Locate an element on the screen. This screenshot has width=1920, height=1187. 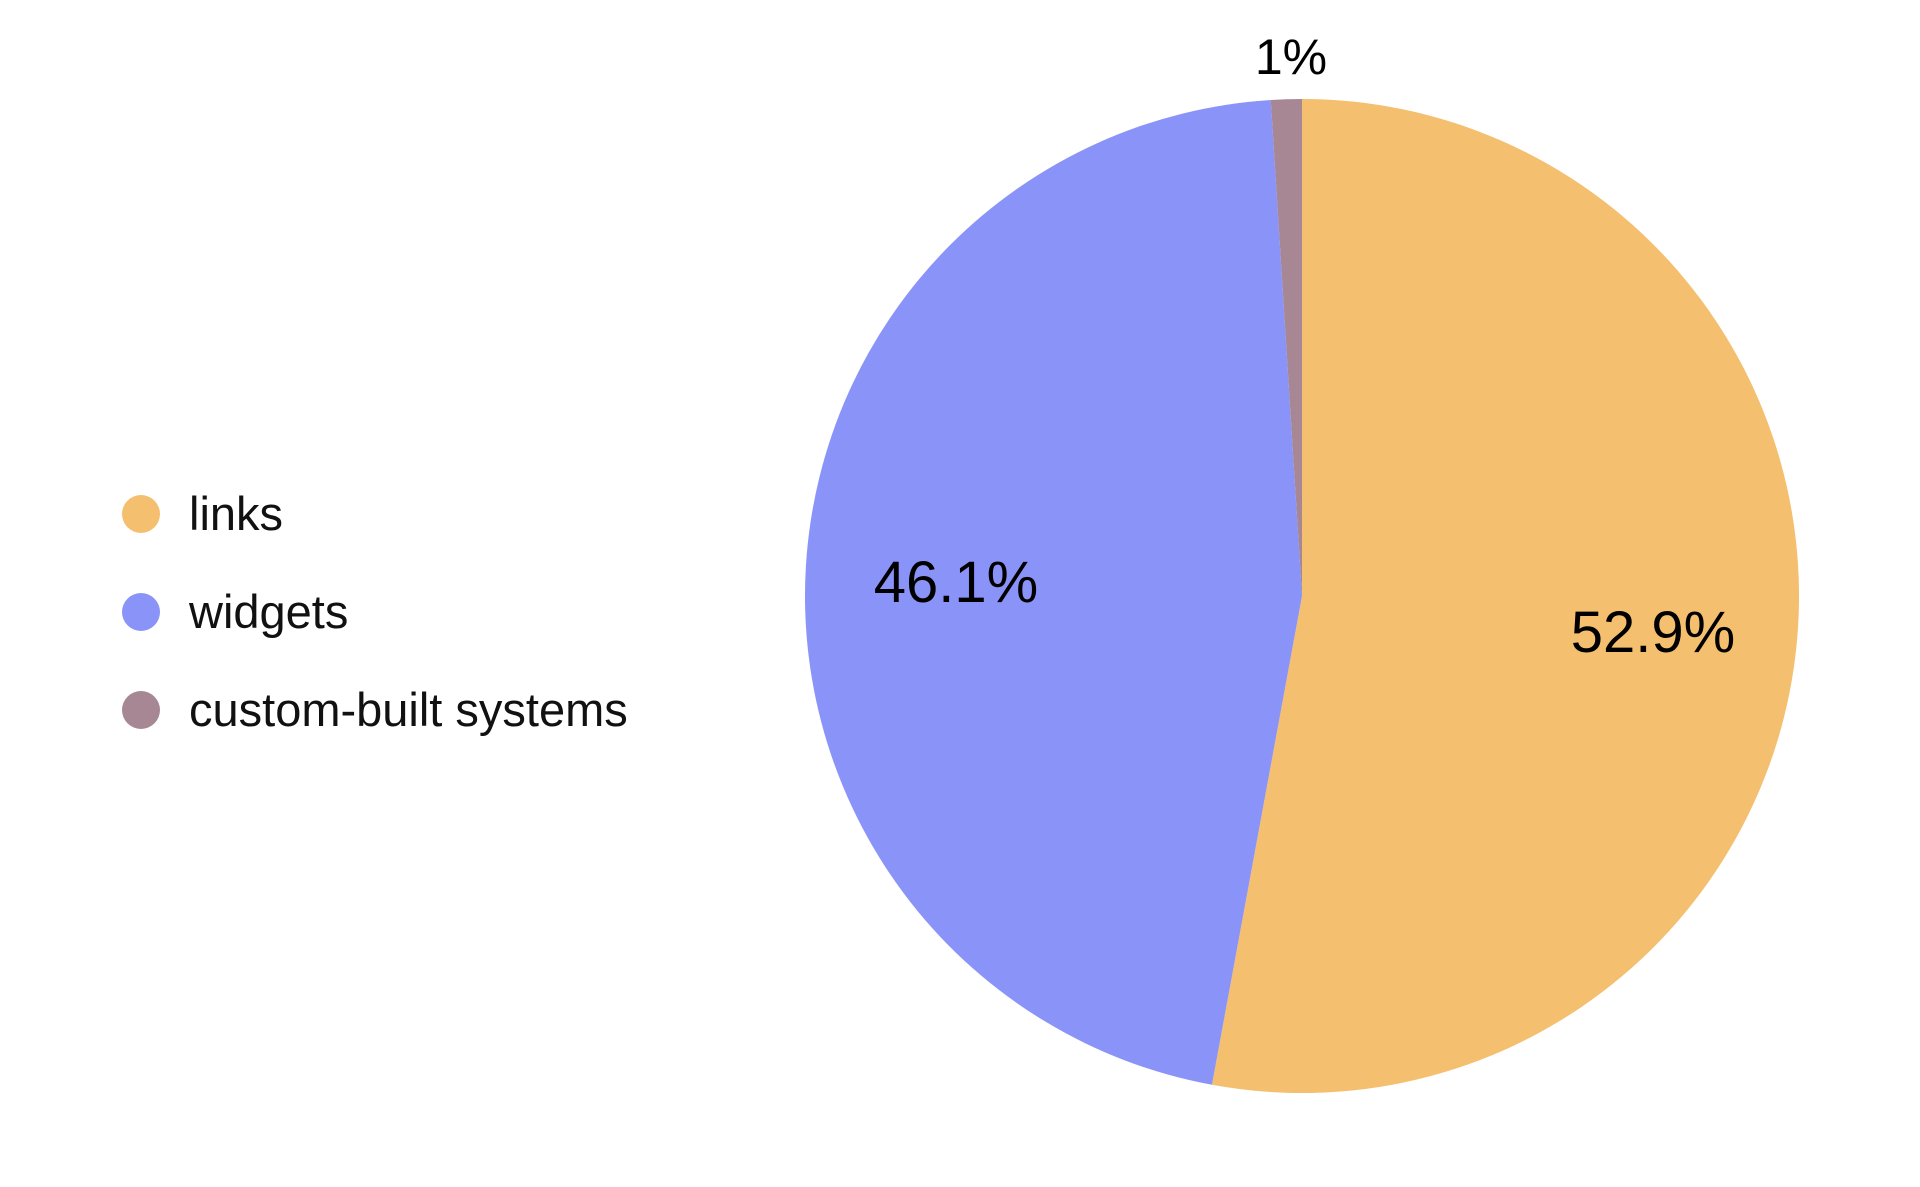
legend-color-dot-links is located at coordinates (141, 513).